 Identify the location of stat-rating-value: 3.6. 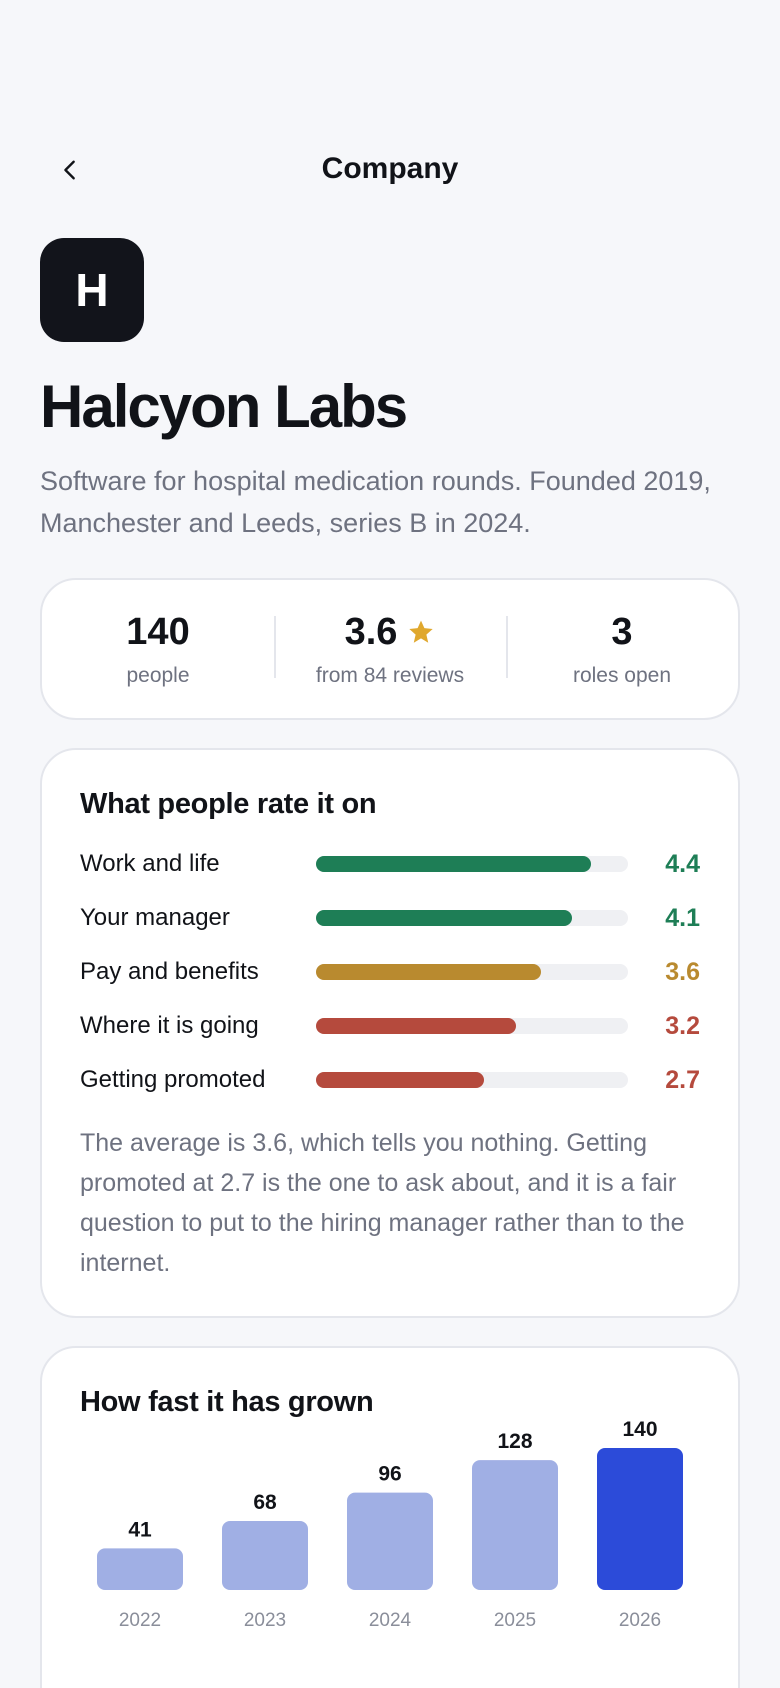
(371, 632).